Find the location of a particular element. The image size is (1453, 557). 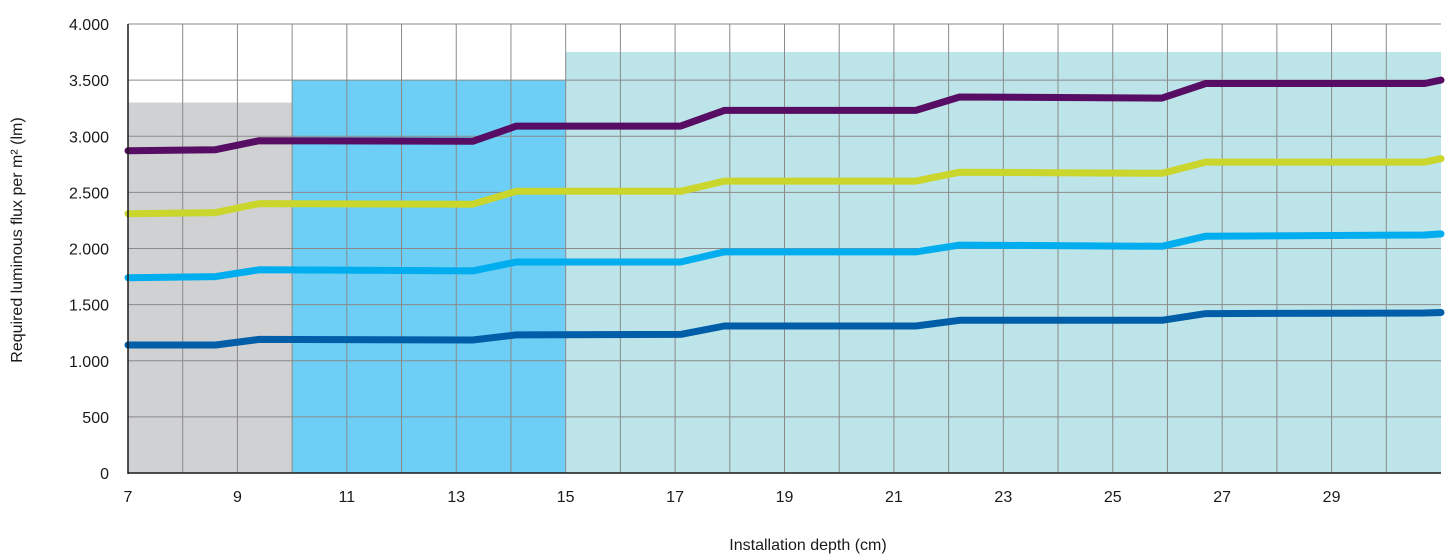

y-tick-label-500: 500 is located at coordinates (95, 418).